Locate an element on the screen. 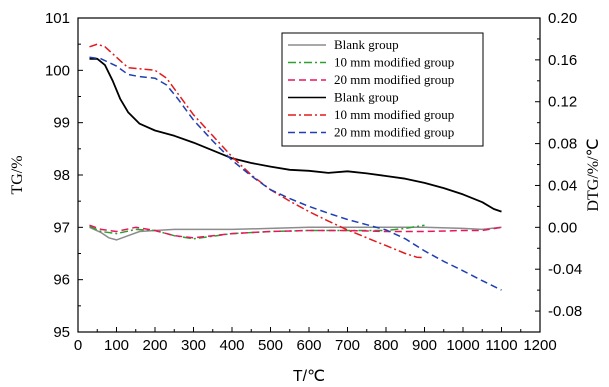 The width and height of the screenshot is (609, 387). y-right-tick-label: 0.04 is located at coordinates (562, 185).